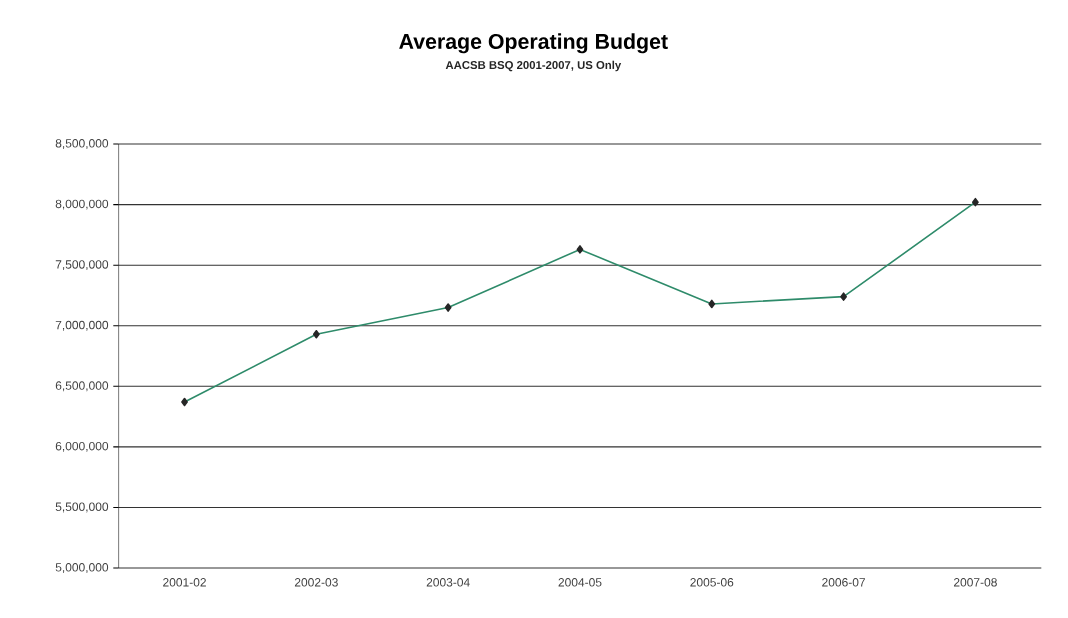 This screenshot has width=1068, height=618. Describe the element at coordinates (82, 386) in the screenshot. I see `y-tick-label: 6,500,000` at that location.